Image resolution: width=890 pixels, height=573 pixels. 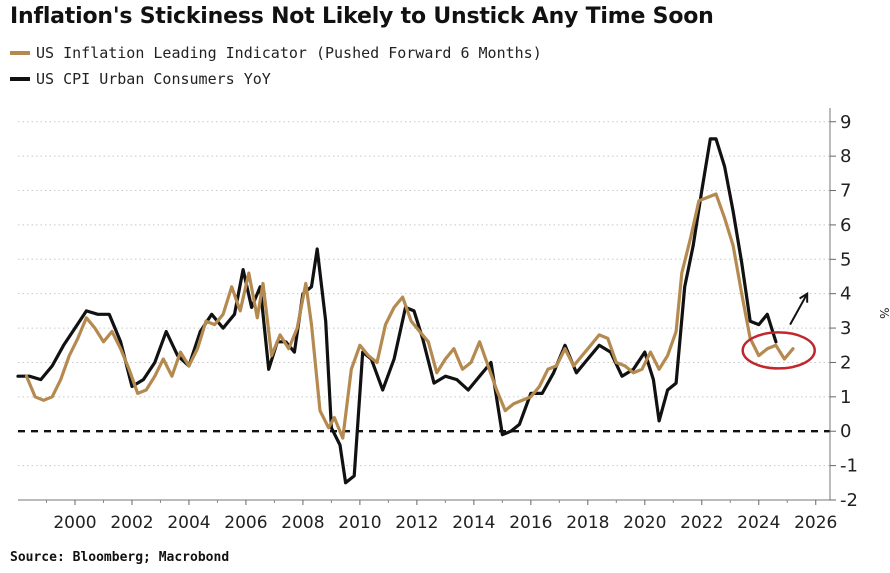 I want to click on y-tick-label--2: -2, so click(x=849, y=500).